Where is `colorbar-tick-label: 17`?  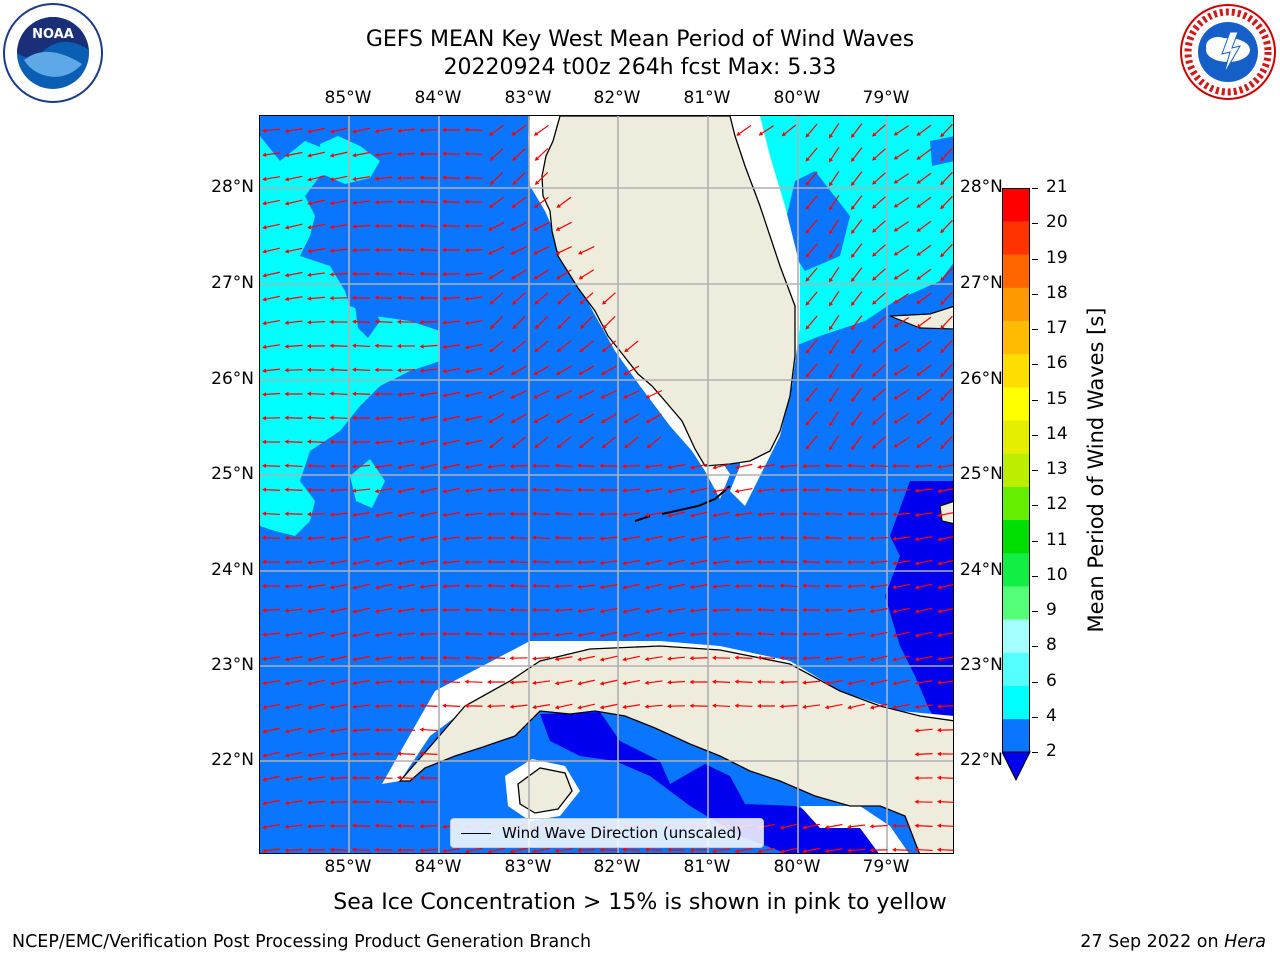
colorbar-tick-label: 17 is located at coordinates (1057, 328).